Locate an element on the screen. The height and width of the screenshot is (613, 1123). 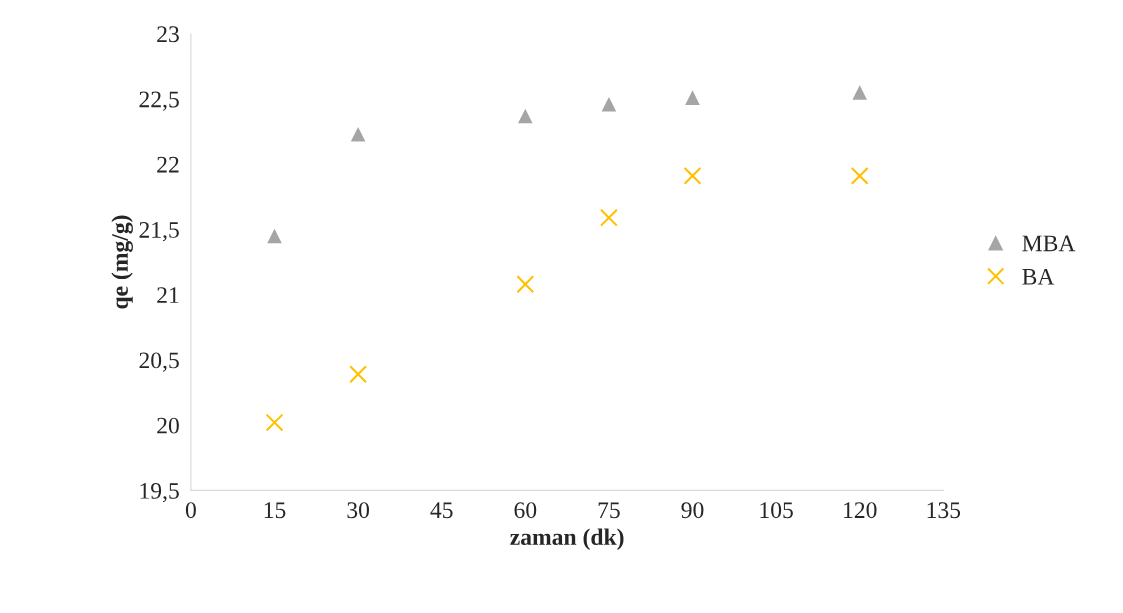
y-tick-label: 20 is located at coordinates (168, 425).